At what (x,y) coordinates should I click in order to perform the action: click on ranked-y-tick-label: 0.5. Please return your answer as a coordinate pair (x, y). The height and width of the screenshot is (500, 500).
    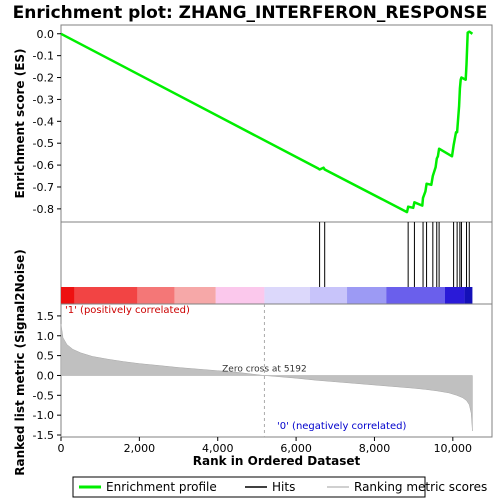
    Looking at the image, I should click on (46, 356).